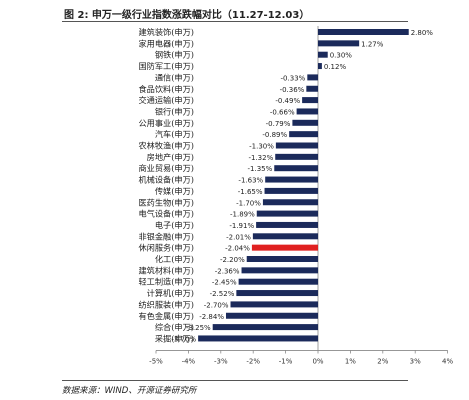 The width and height of the screenshot is (469, 400). What do you see at coordinates (187, 15) in the screenshot?
I see `figure-title: 图 2: 申万一级行业指数涨跌幅对比（11.27-12.03）` at bounding box center [187, 15].